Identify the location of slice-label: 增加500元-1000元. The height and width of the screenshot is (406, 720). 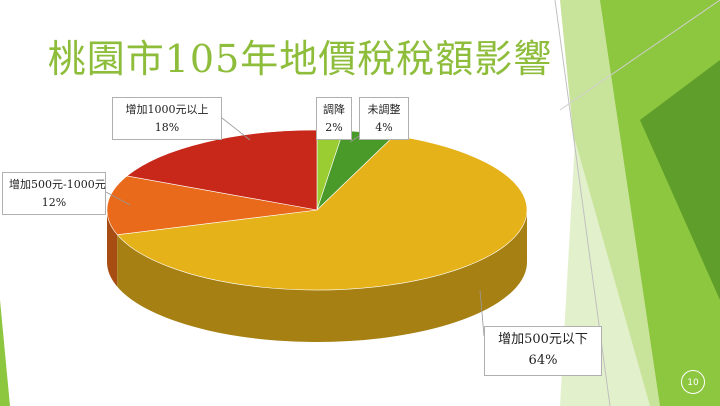
(57, 184).